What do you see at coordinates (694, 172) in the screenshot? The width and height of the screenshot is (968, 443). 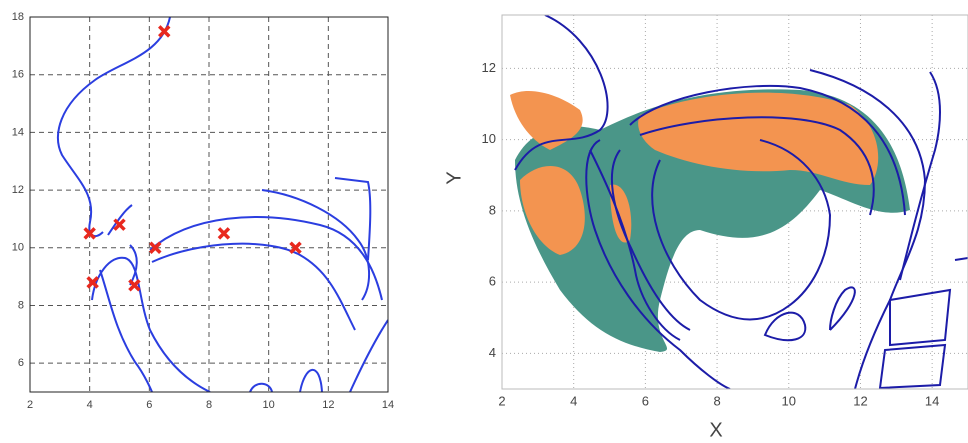 I see `region-orange` at bounding box center [694, 172].